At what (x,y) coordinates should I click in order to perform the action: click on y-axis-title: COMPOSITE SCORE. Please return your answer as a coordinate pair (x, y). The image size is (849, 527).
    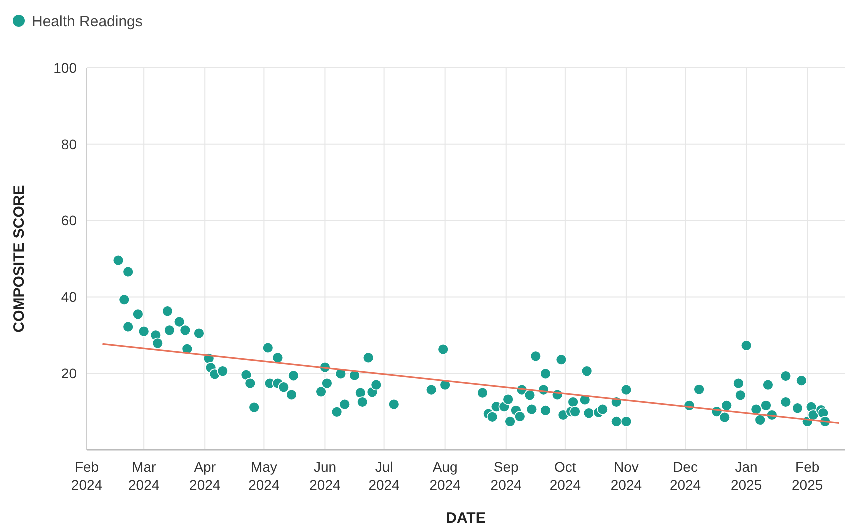
    Looking at the image, I should click on (19, 259).